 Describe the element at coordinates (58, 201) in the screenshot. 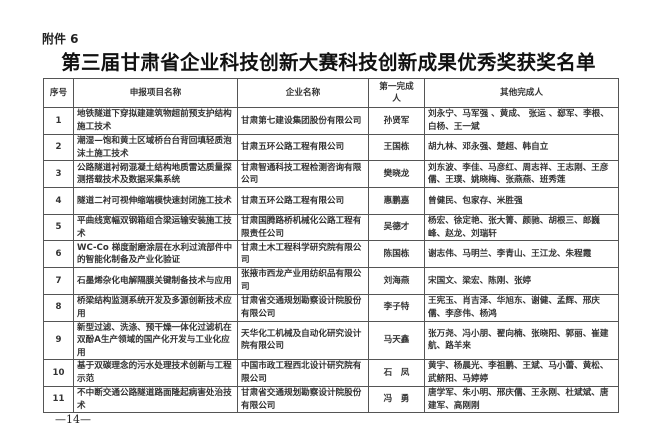

I see `cell-no: 4` at that location.